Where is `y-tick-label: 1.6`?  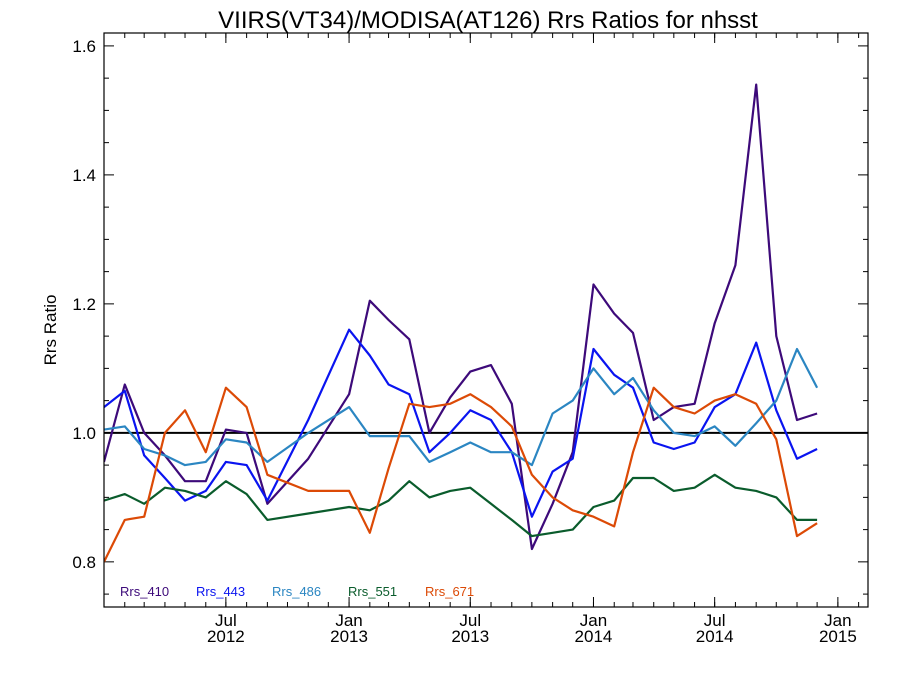 y-tick-label: 1.6 is located at coordinates (84, 46).